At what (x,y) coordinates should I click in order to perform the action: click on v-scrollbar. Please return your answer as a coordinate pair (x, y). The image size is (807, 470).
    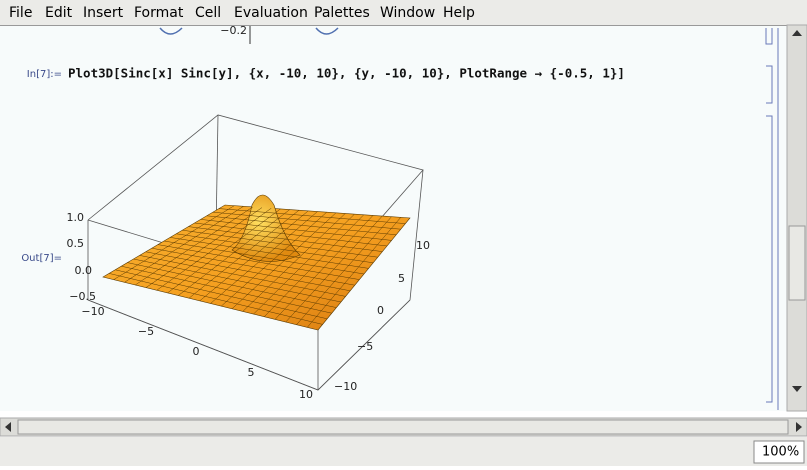
    Looking at the image, I should click on (796, 218).